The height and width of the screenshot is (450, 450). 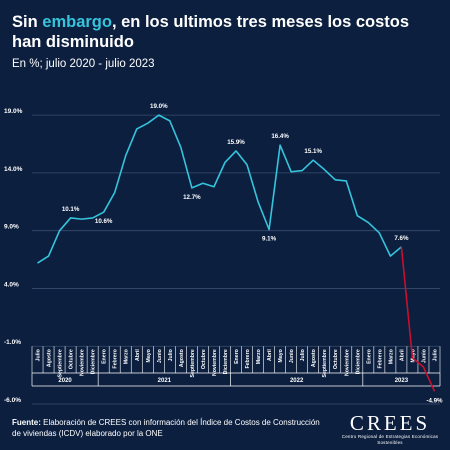 I want to click on y-tick-label: 19.0%, so click(x=13, y=111).